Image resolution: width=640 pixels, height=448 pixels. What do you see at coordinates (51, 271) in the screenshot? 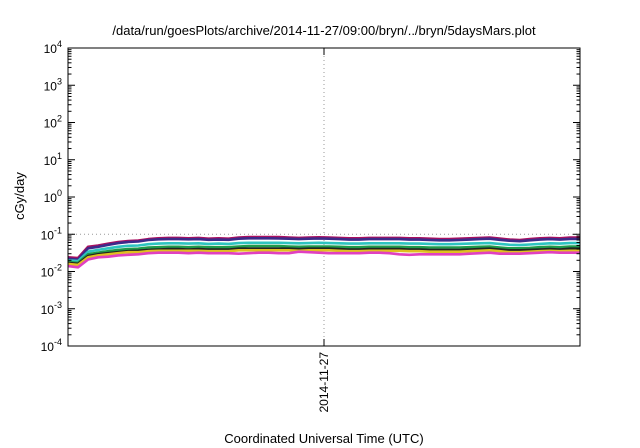
I see `y-tick-label: 10⁻²` at bounding box center [51, 271].